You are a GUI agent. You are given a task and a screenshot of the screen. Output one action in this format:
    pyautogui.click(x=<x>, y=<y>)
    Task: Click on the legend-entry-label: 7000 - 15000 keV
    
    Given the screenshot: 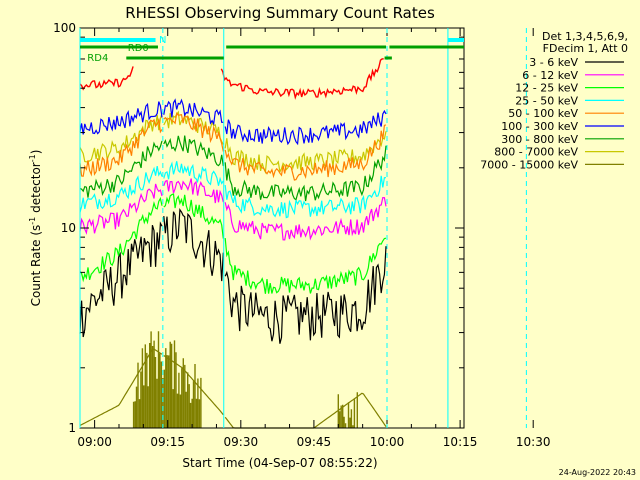 What is the action you would take?
    pyautogui.click(x=529, y=164)
    